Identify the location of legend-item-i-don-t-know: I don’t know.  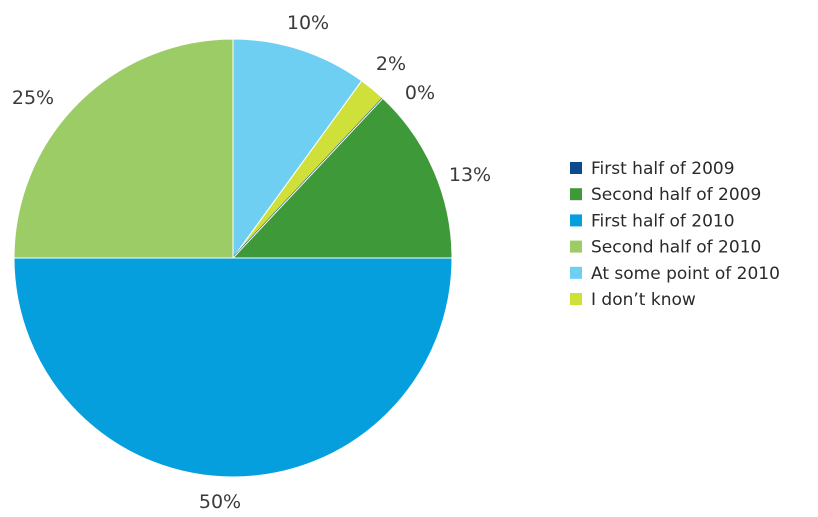
(633, 300).